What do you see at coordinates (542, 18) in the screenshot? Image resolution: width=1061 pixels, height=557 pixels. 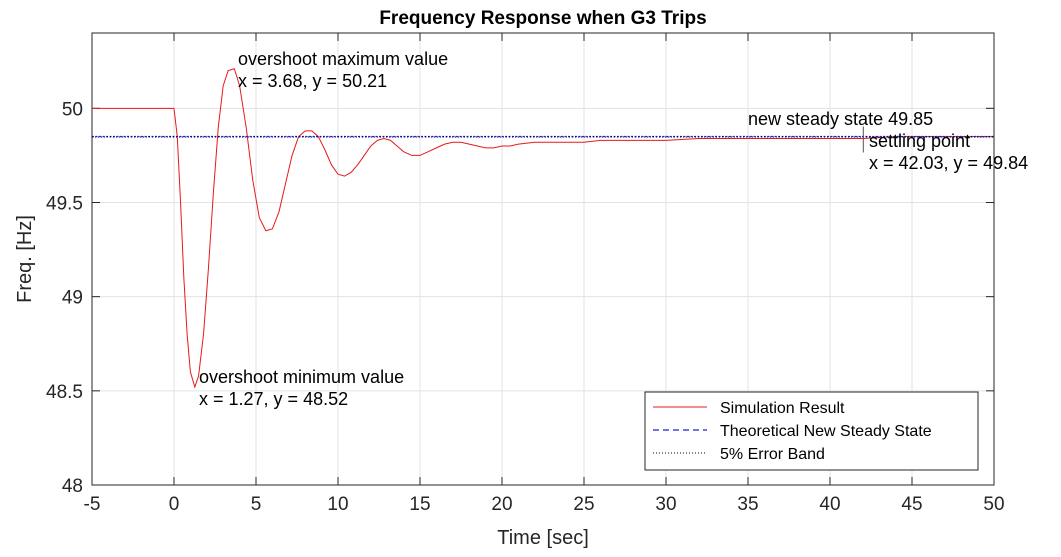 I see `chart-title: Frequency Response when G3 Trips` at bounding box center [542, 18].